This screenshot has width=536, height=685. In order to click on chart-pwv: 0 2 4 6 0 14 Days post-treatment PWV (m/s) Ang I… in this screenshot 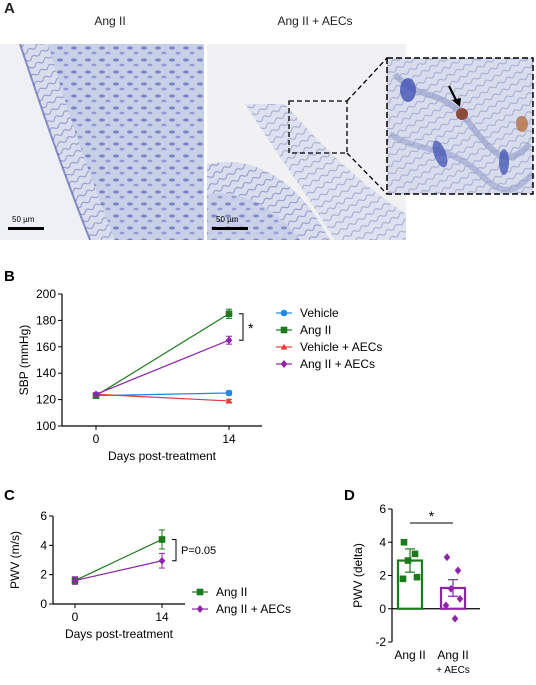, I will do `click(149, 575)`.